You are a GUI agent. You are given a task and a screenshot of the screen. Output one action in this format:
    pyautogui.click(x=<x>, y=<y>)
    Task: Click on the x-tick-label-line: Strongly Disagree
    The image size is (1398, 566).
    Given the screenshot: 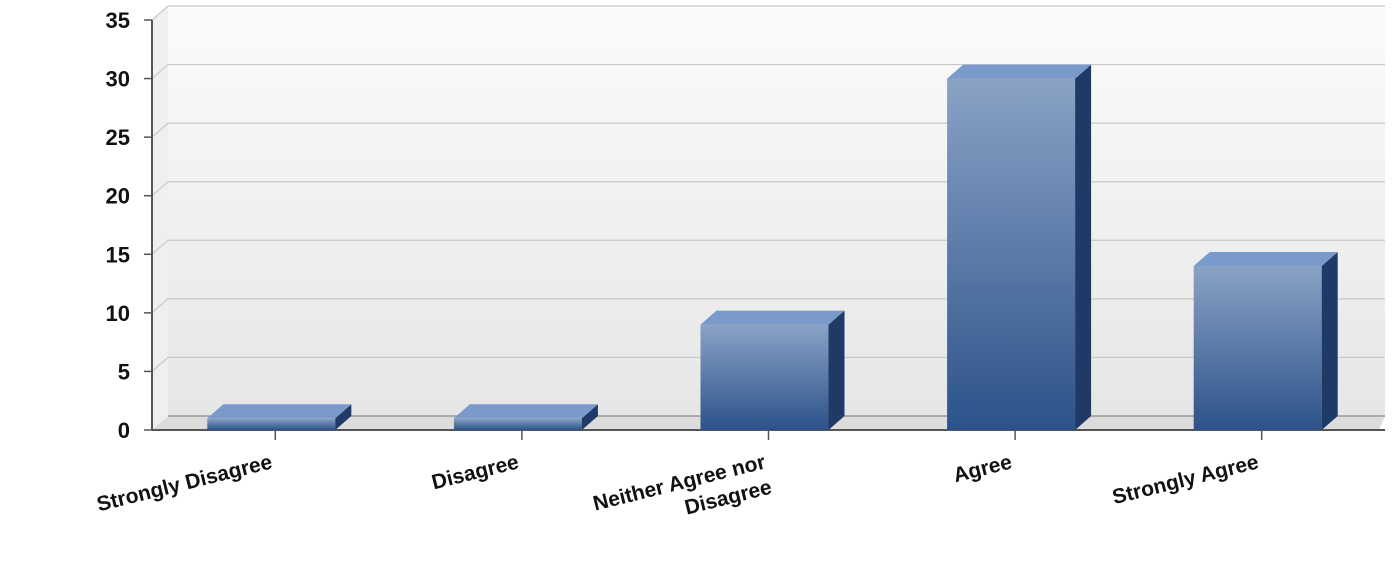 What is the action you would take?
    pyautogui.click(x=185, y=484)
    